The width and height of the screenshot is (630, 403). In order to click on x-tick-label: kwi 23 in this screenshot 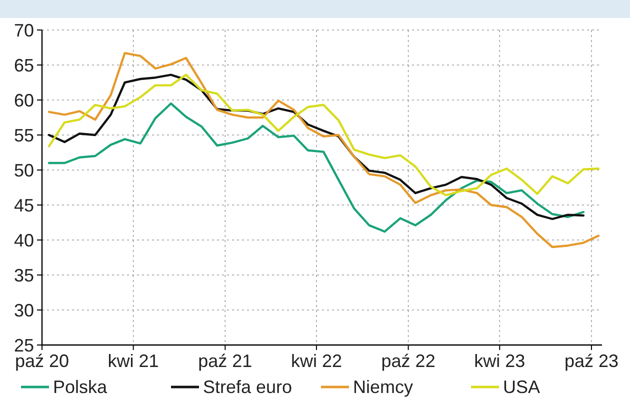, I will do `click(500, 361)`.